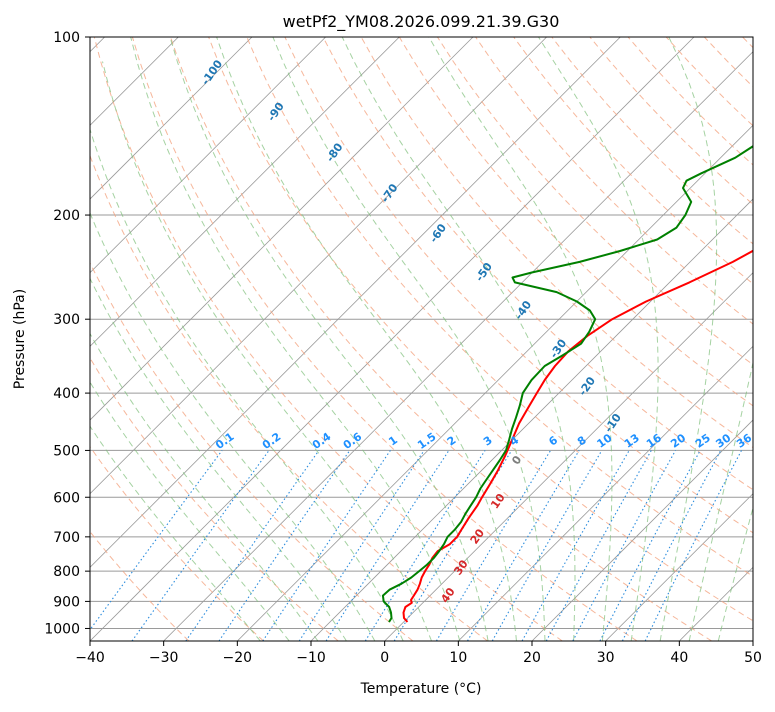 The height and width of the screenshot is (712, 775). I want to click on moist-adiabat-label: 20, so click(478, 536).